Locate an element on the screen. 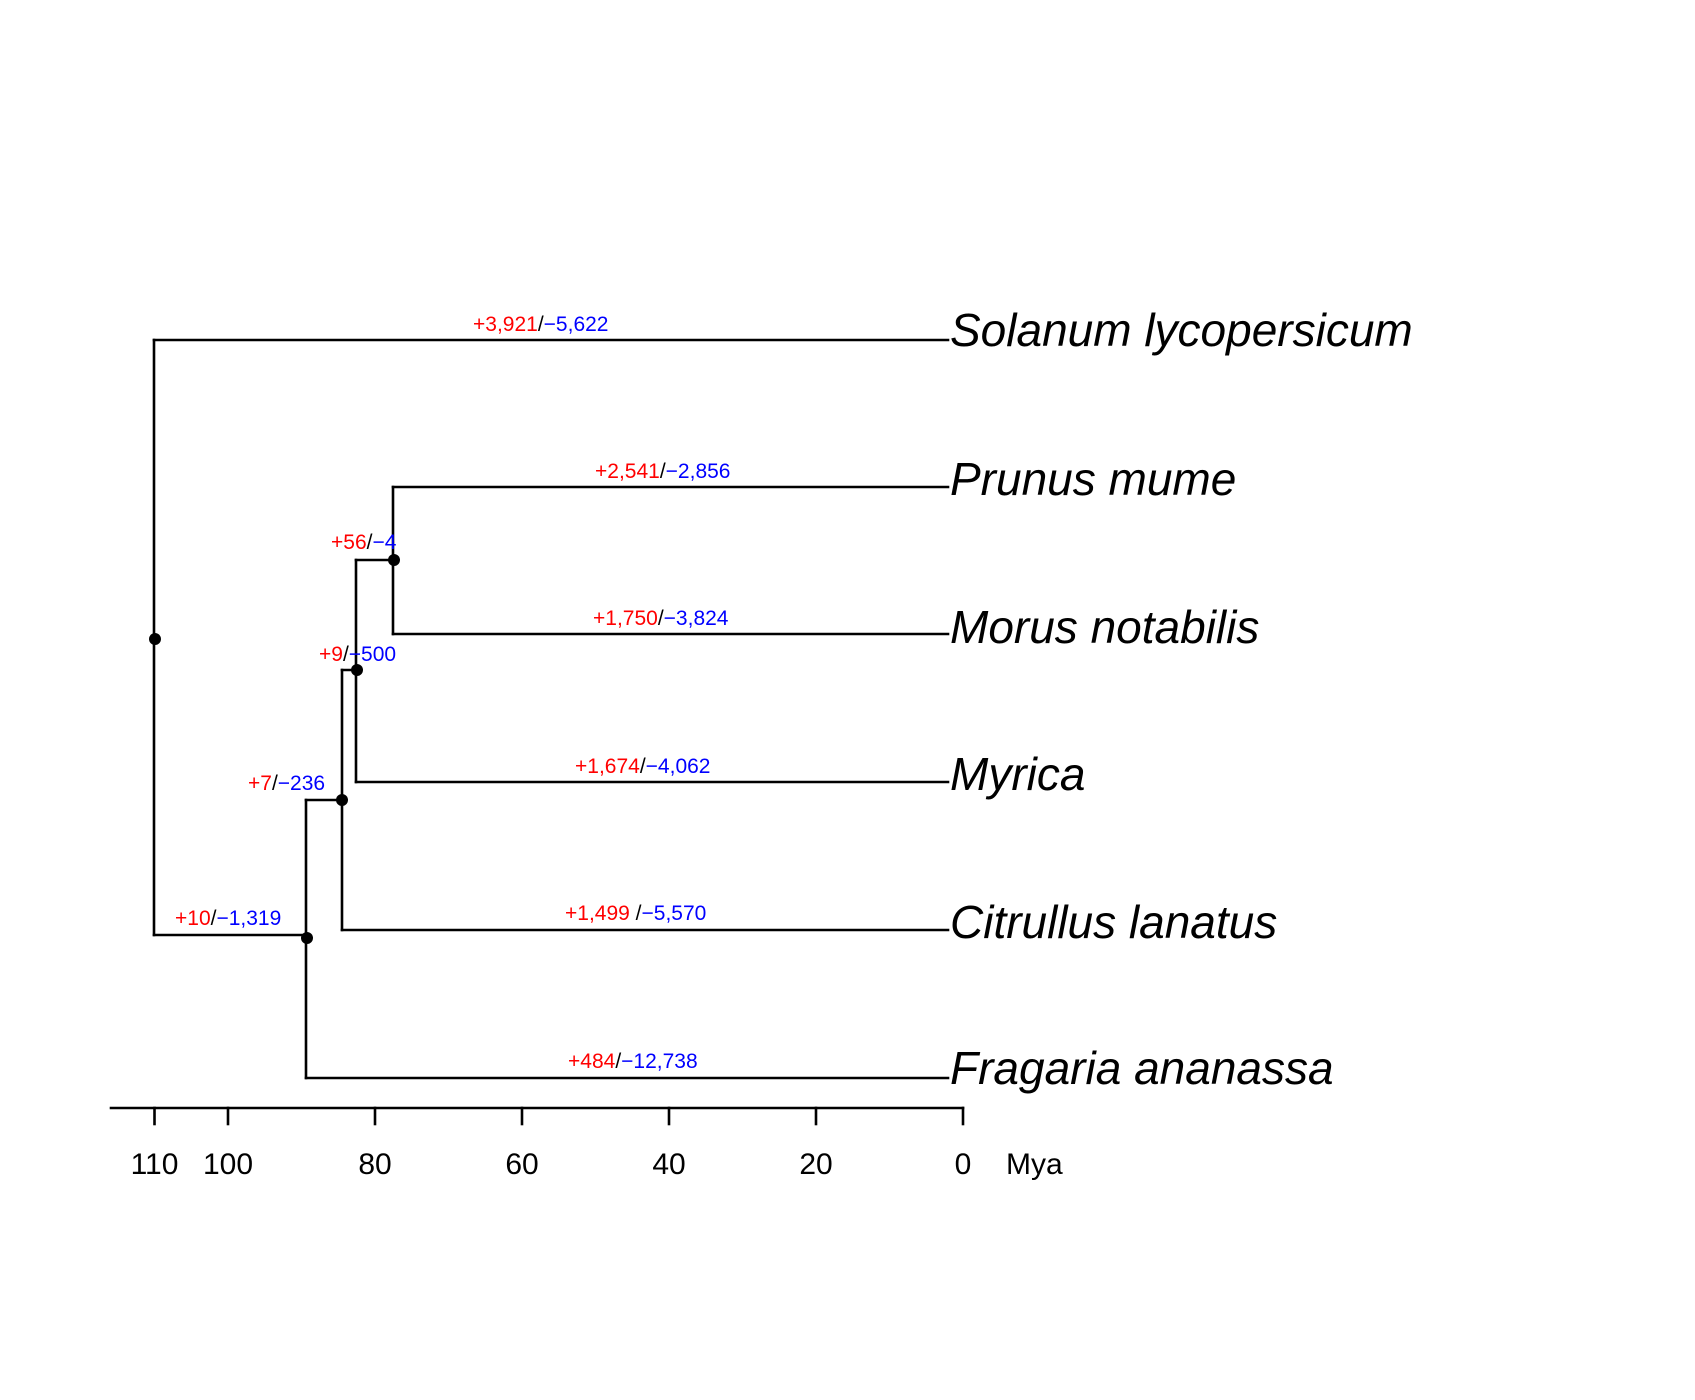 This screenshot has width=1695, height=1400. time-axis-tick-label: 40 is located at coordinates (668, 1164).